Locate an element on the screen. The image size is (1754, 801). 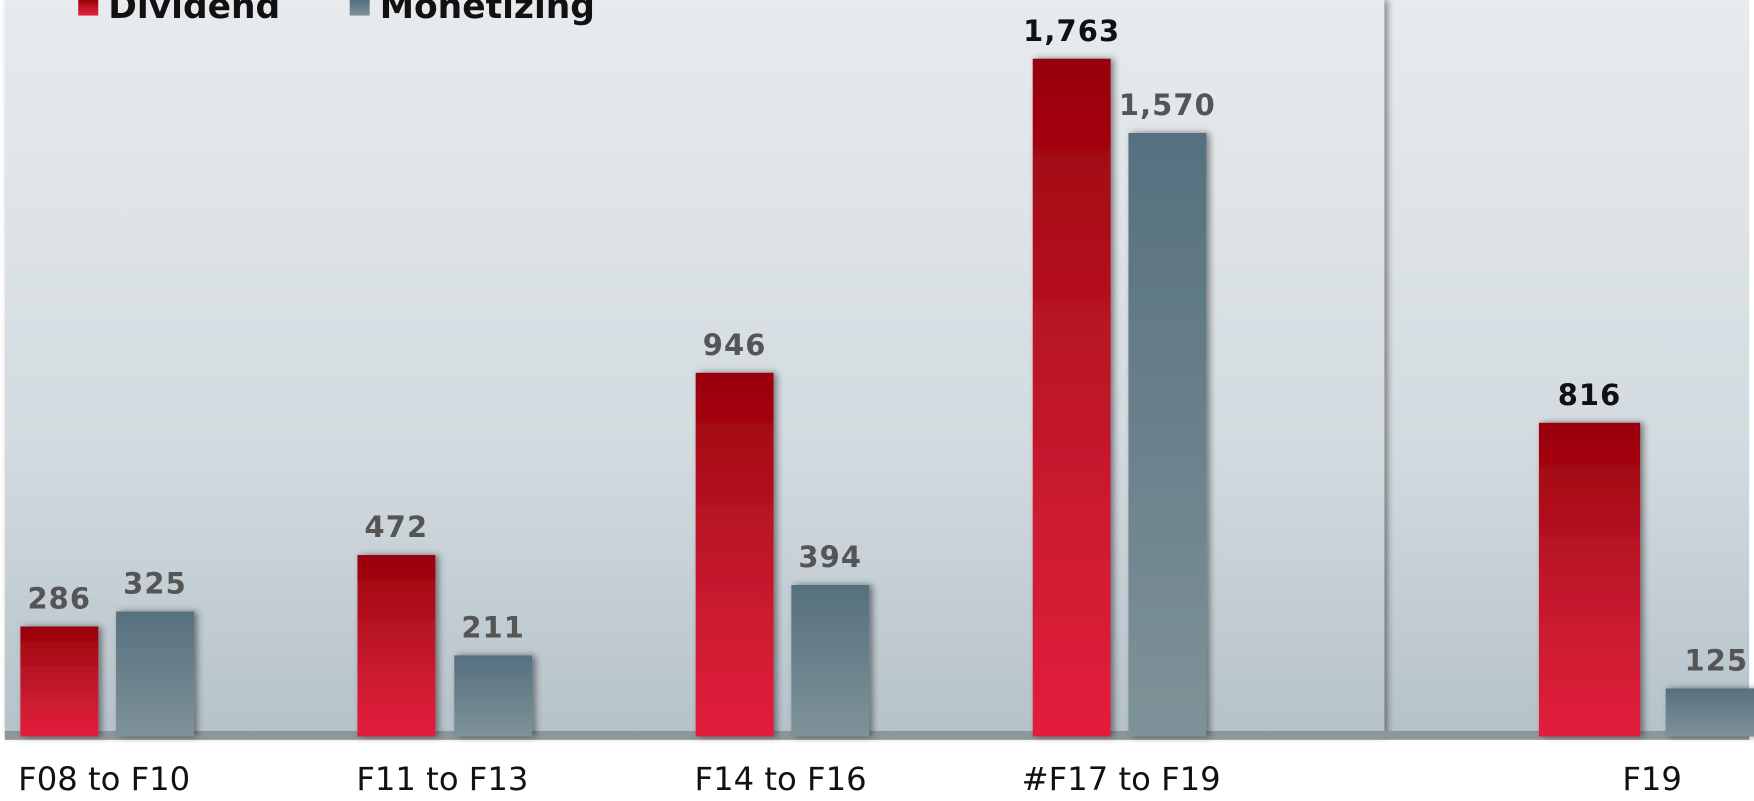
x-tick-label: F11 to F13 is located at coordinates (442, 779).